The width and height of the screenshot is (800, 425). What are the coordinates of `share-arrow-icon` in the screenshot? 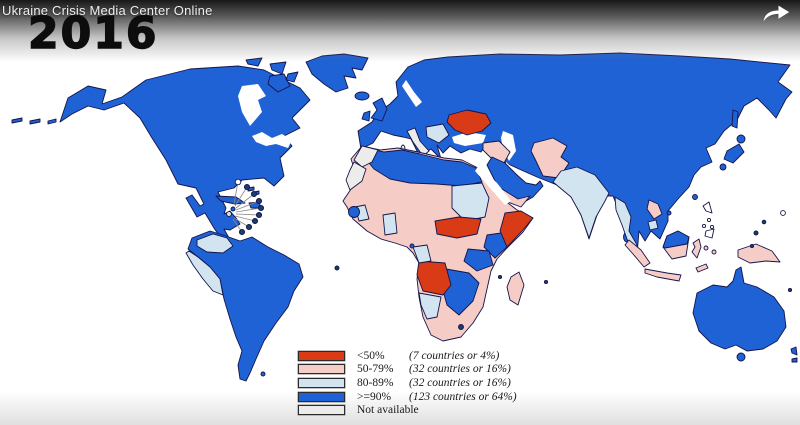 It's located at (776, 13).